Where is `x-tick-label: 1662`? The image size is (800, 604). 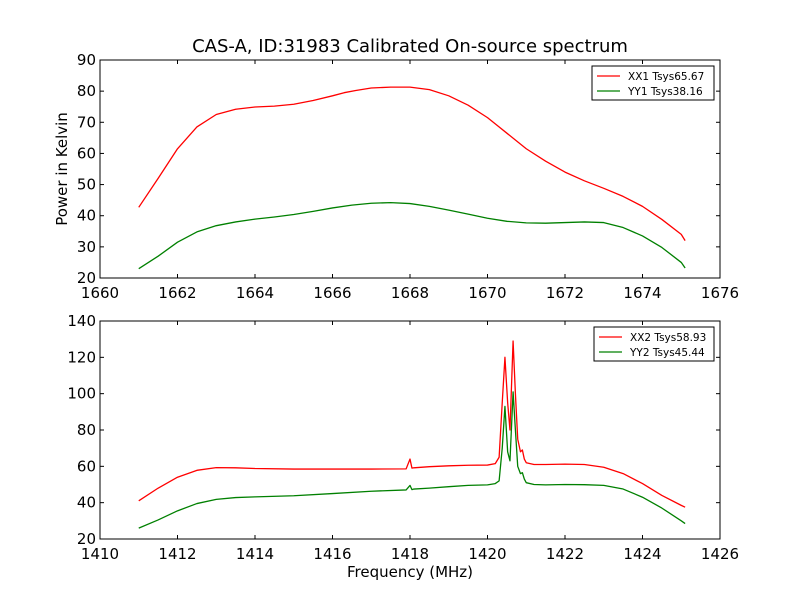 x-tick-label: 1662 is located at coordinates (177, 293).